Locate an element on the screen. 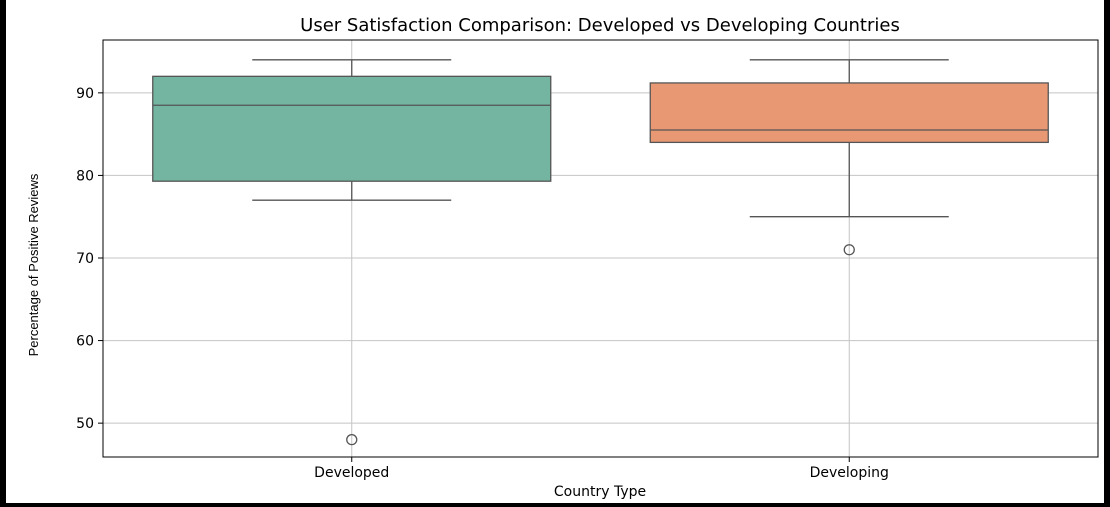 The width and height of the screenshot is (1110, 507). y-tick-label: 50 is located at coordinates (85, 424).